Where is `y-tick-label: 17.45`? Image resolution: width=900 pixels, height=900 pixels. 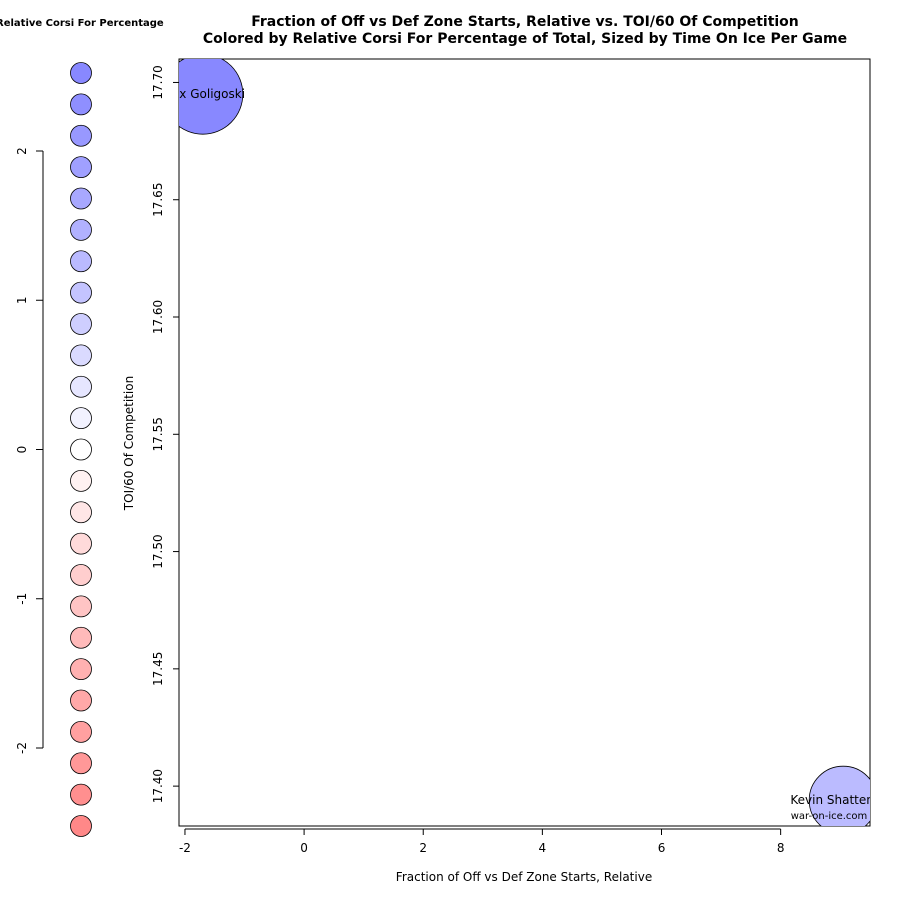
y-tick-label: 17.45 is located at coordinates (158, 669).